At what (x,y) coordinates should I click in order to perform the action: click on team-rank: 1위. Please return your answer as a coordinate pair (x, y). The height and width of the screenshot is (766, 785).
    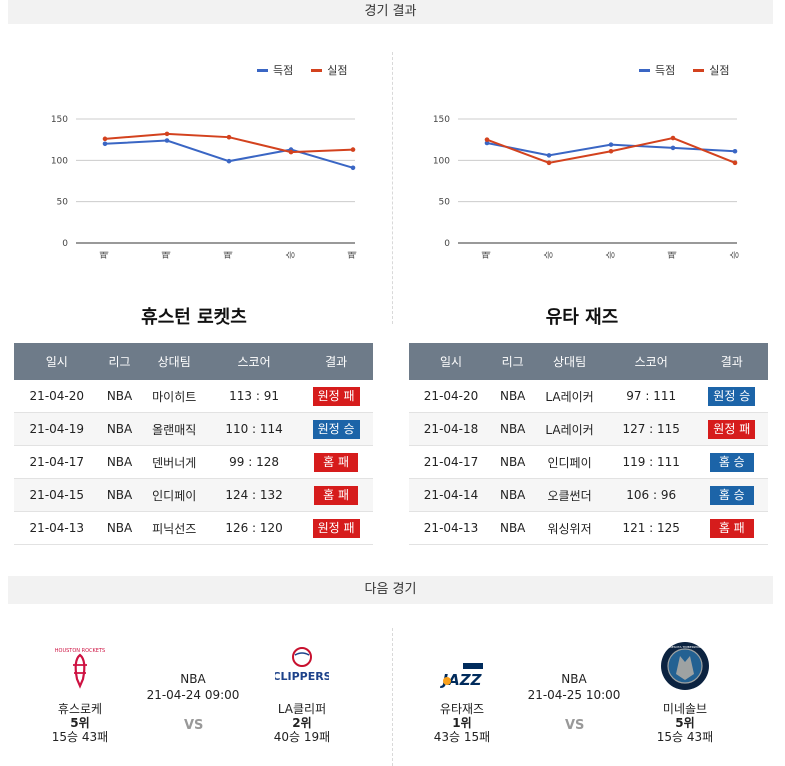
    Looking at the image, I should click on (462, 723).